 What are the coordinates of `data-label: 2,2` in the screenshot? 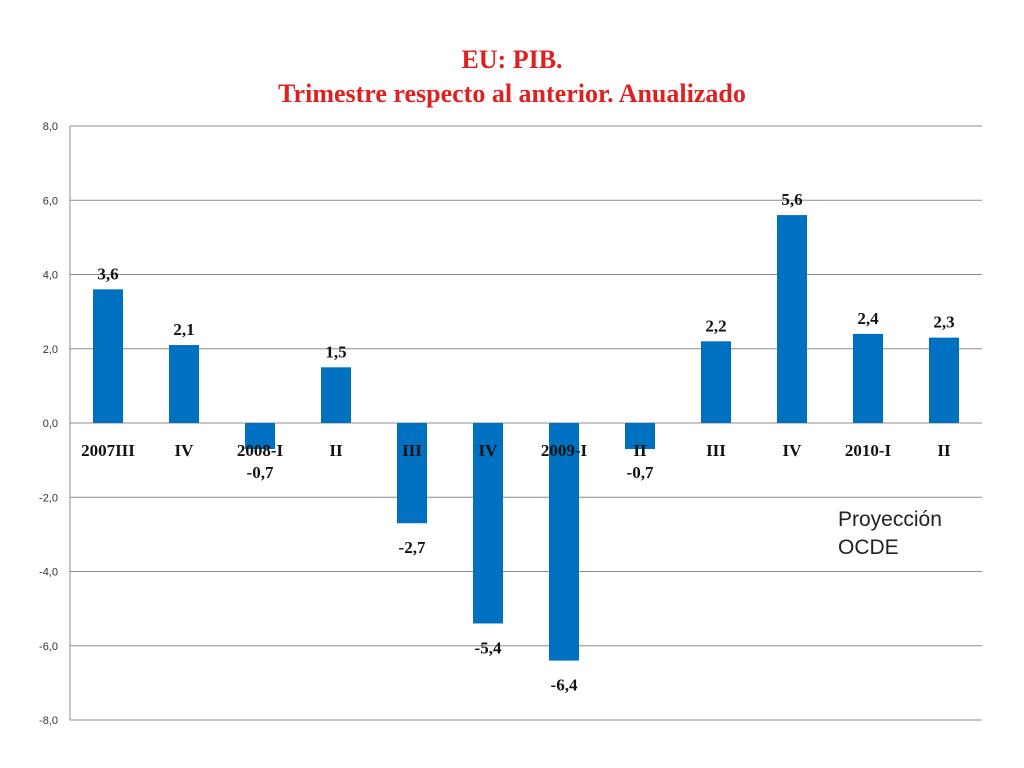 It's located at (715, 325).